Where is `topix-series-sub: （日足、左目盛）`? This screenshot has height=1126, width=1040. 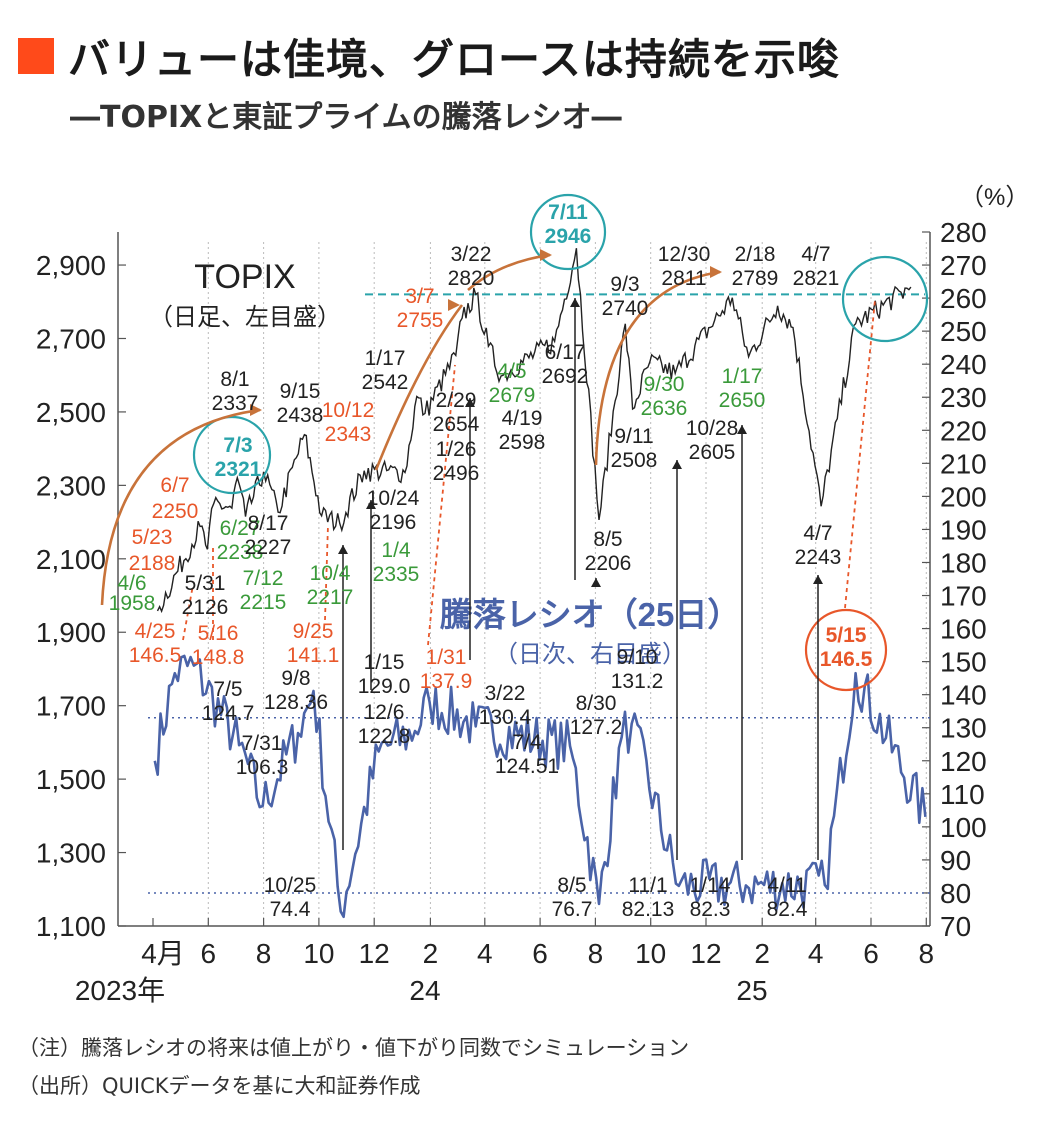 topix-series-sub: （日足、左目盛） is located at coordinates (245, 317).